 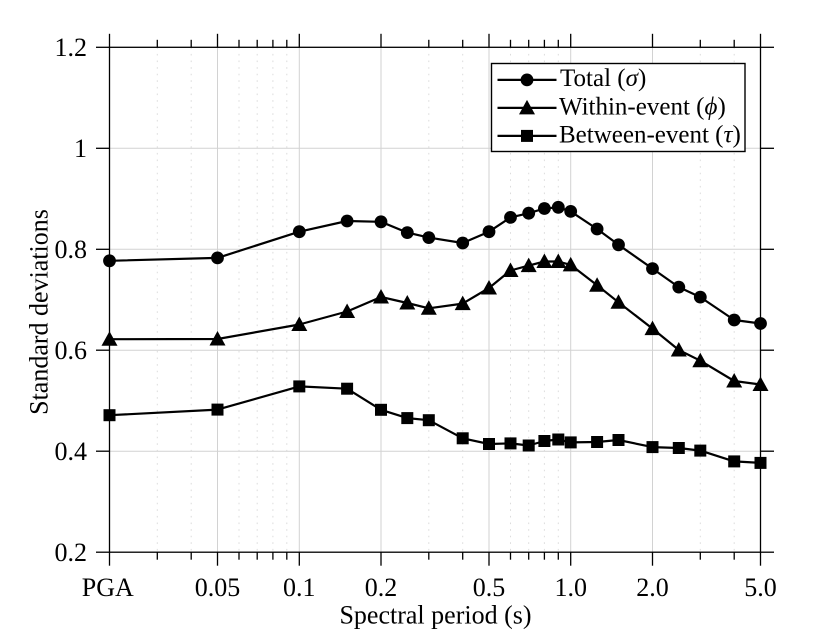 What do you see at coordinates (652, 587) in the screenshot?
I see `svg-text: 2.0` at bounding box center [652, 587].